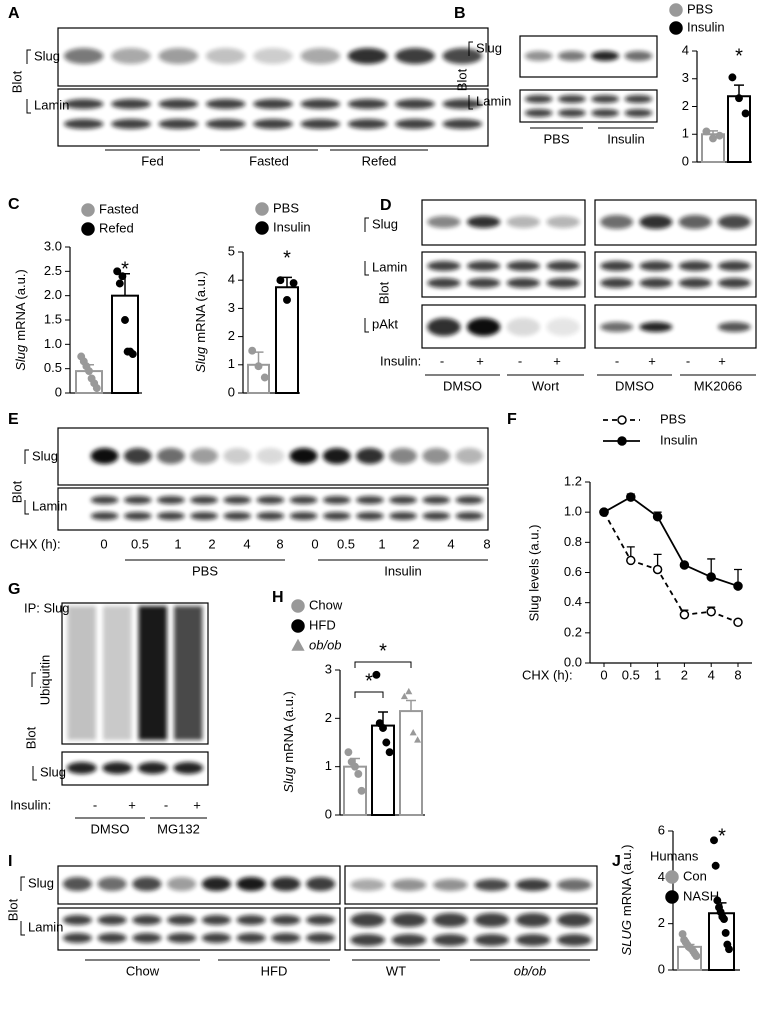 This screenshot has width=761, height=1010. Describe the element at coordinates (328, 765) in the screenshot. I see `y-tick-label: 1` at that location.